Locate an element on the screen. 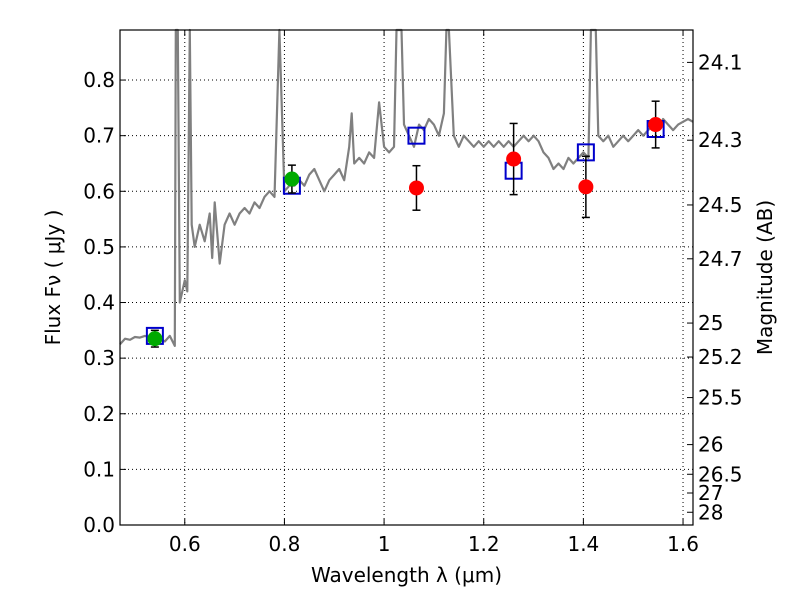 The width and height of the screenshot is (800, 600). x-axis-label: Wavelength λ (μm) is located at coordinates (406, 575).